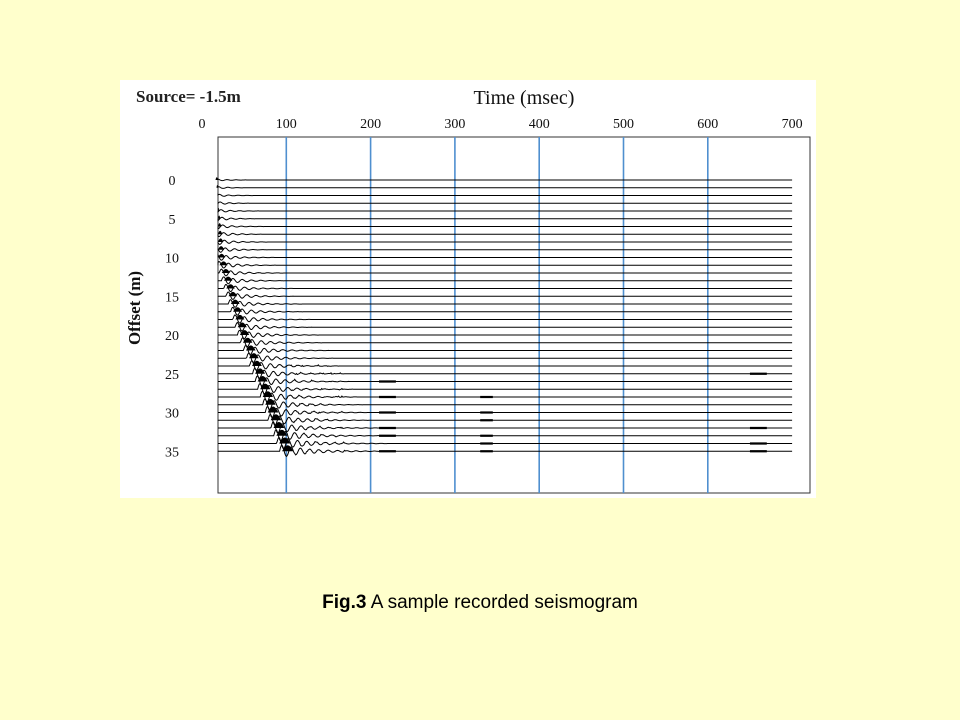  Describe the element at coordinates (344, 602) in the screenshot. I see `figure-number: Fig.3` at that location.